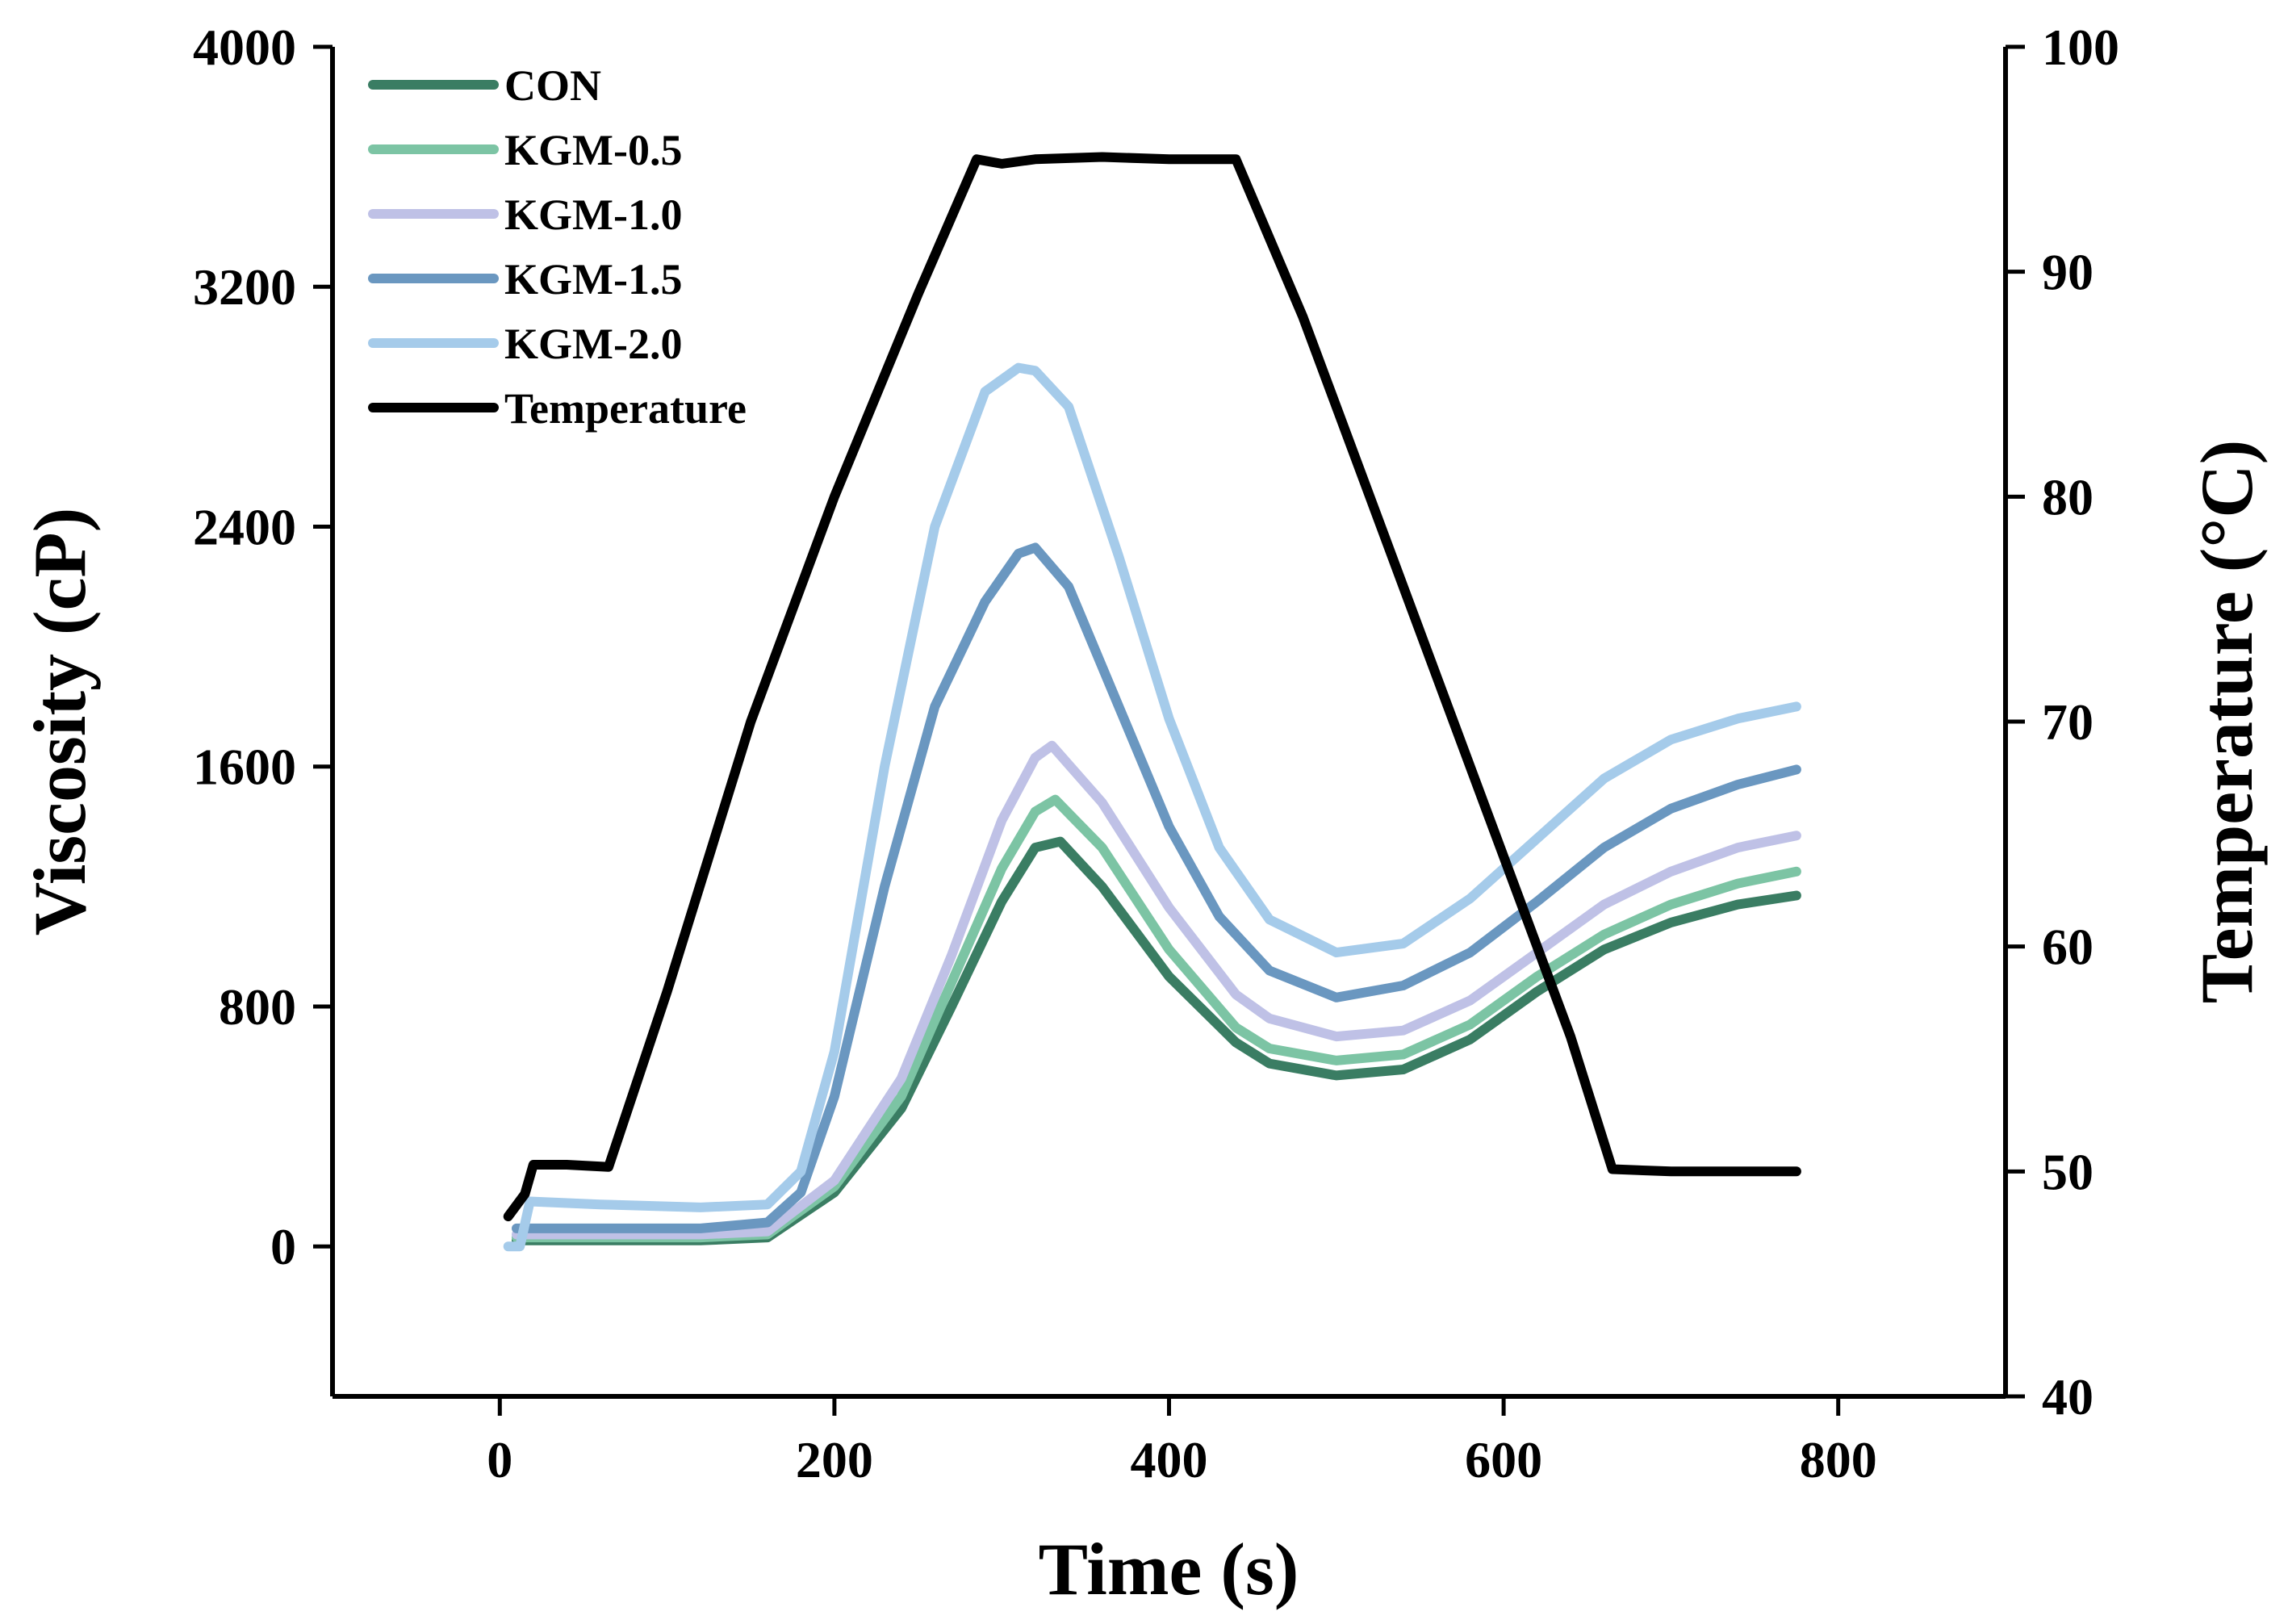 The width and height of the screenshot is (2288, 1624). I want to click on y-tick-label-4: 3200, so click(245, 287).